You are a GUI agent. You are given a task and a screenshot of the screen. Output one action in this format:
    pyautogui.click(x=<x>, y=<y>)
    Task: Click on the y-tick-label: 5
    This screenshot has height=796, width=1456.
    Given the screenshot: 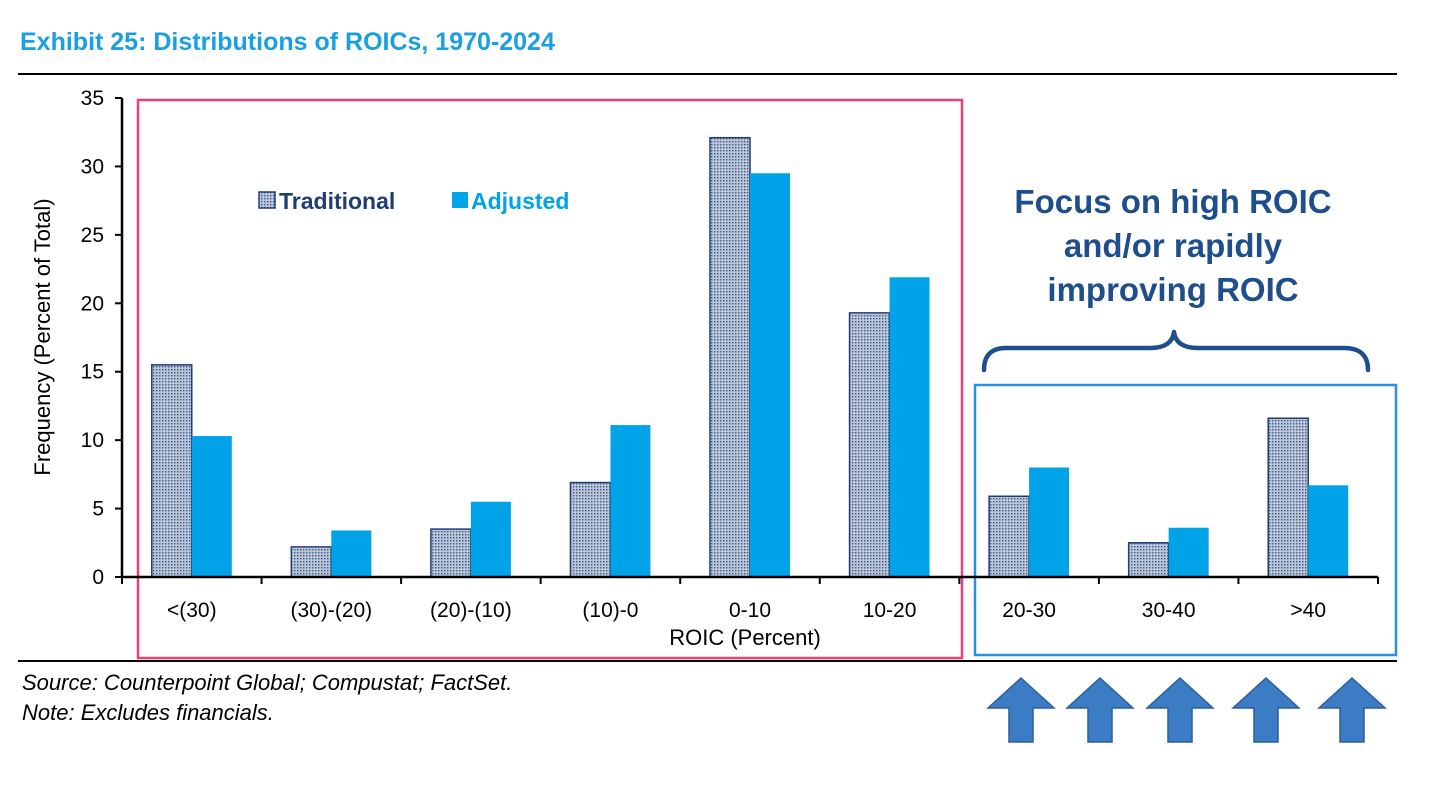 What is the action you would take?
    pyautogui.click(x=98, y=509)
    